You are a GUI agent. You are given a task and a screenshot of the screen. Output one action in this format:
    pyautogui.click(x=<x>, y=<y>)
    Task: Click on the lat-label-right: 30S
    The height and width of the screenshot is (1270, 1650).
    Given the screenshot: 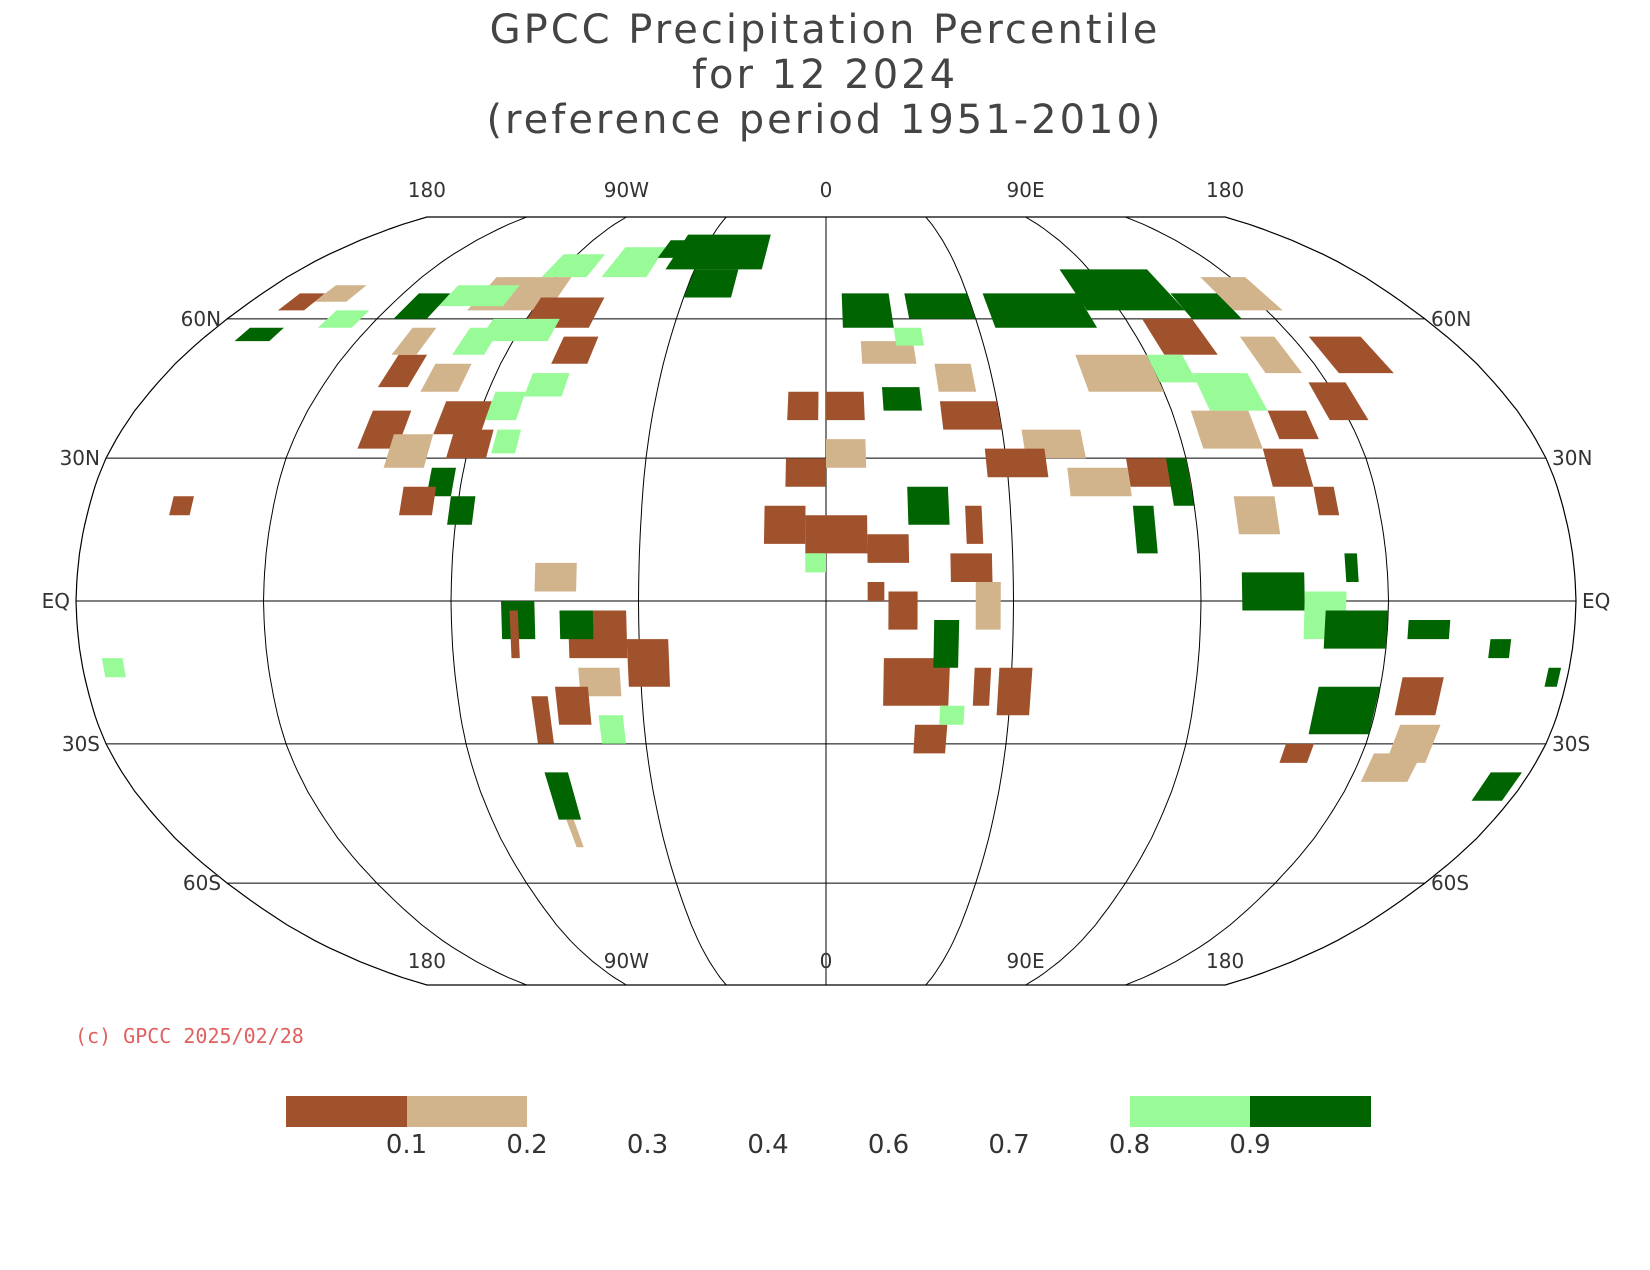 What is the action you would take?
    pyautogui.click(x=1571, y=744)
    